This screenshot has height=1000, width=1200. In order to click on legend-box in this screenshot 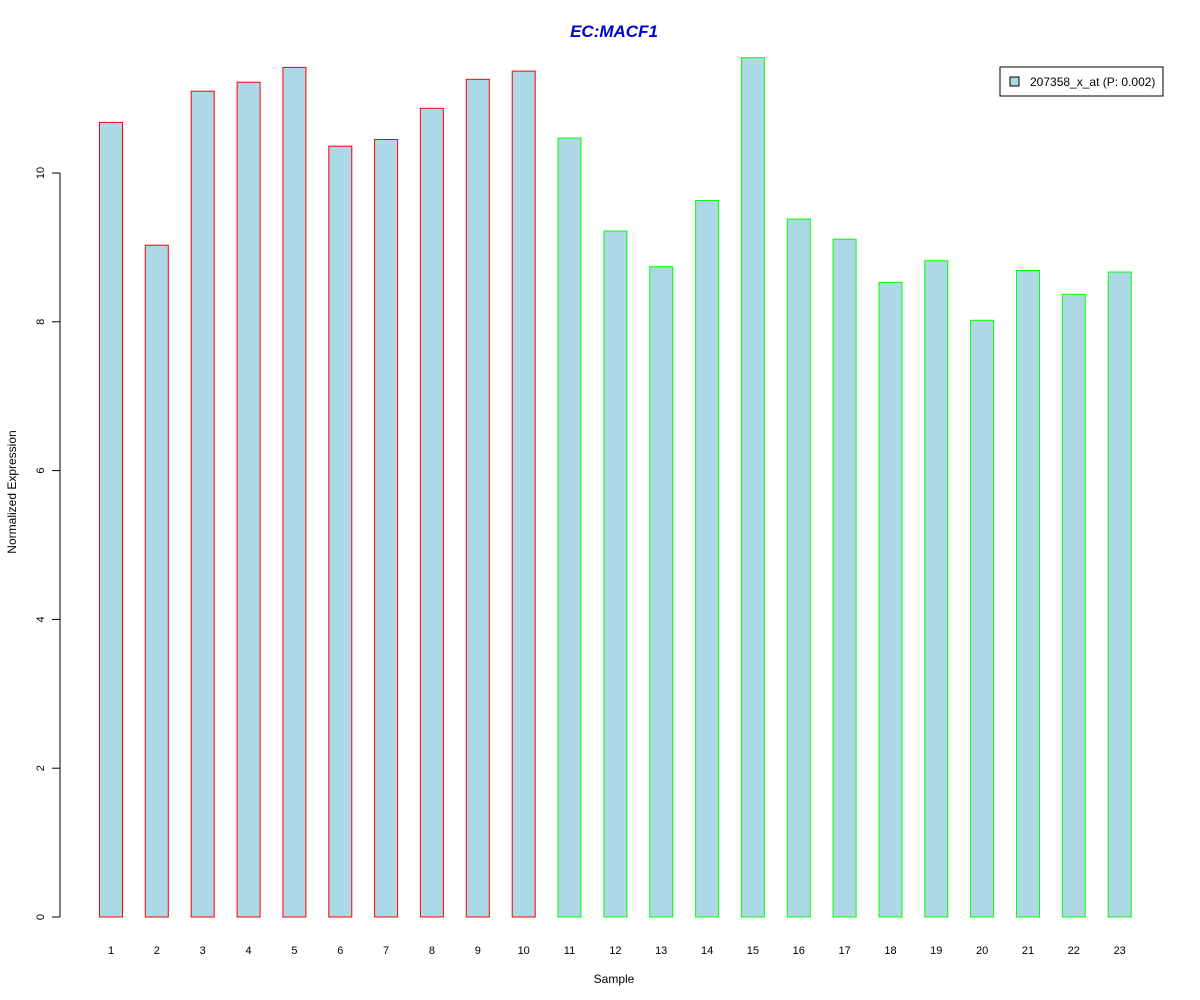, I will do `click(1081, 81)`.